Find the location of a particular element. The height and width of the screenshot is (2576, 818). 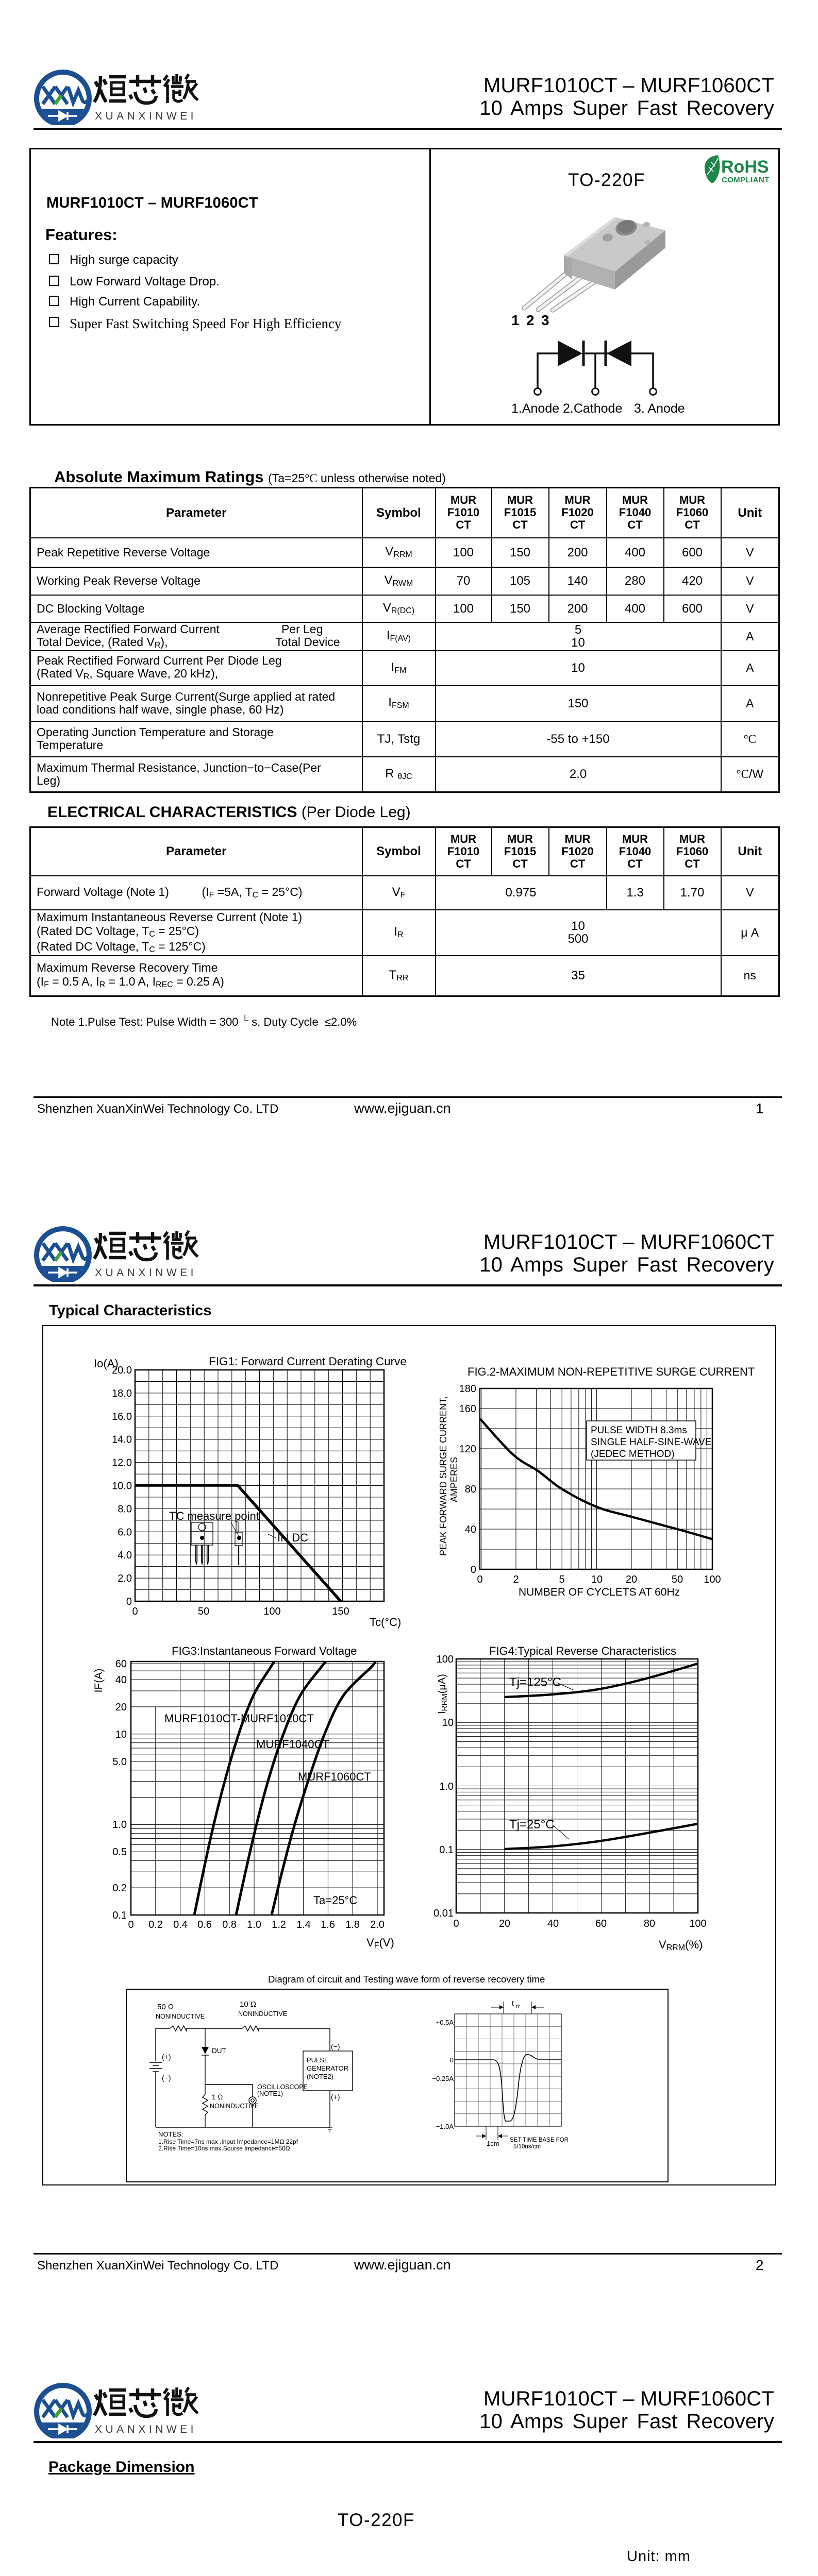

svg-text: 5 is located at coordinates (561, 1579).